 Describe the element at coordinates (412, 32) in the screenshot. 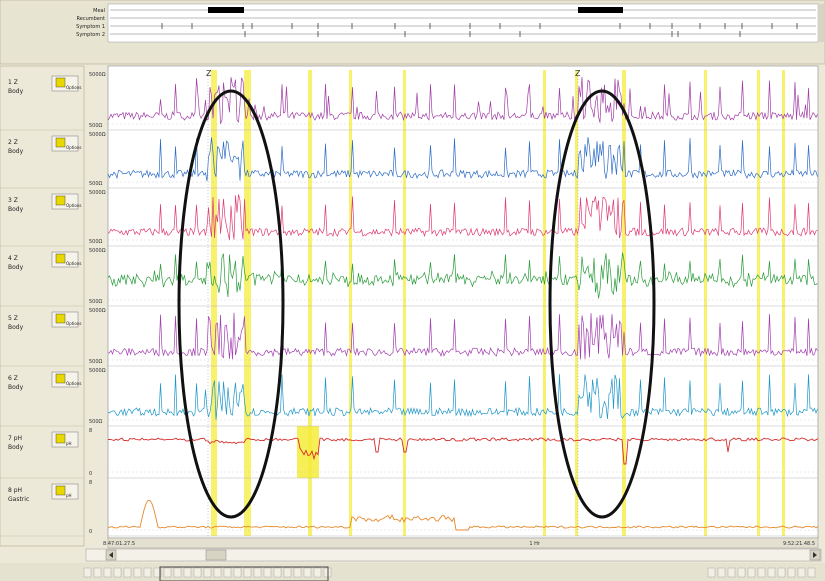

I see `event-header: Meal Recumbent Symptom 1 Symptom 2` at that location.